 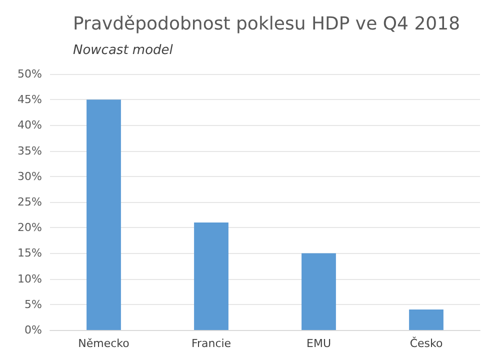 I want to click on y-tick-label: 25%, so click(x=30, y=202).